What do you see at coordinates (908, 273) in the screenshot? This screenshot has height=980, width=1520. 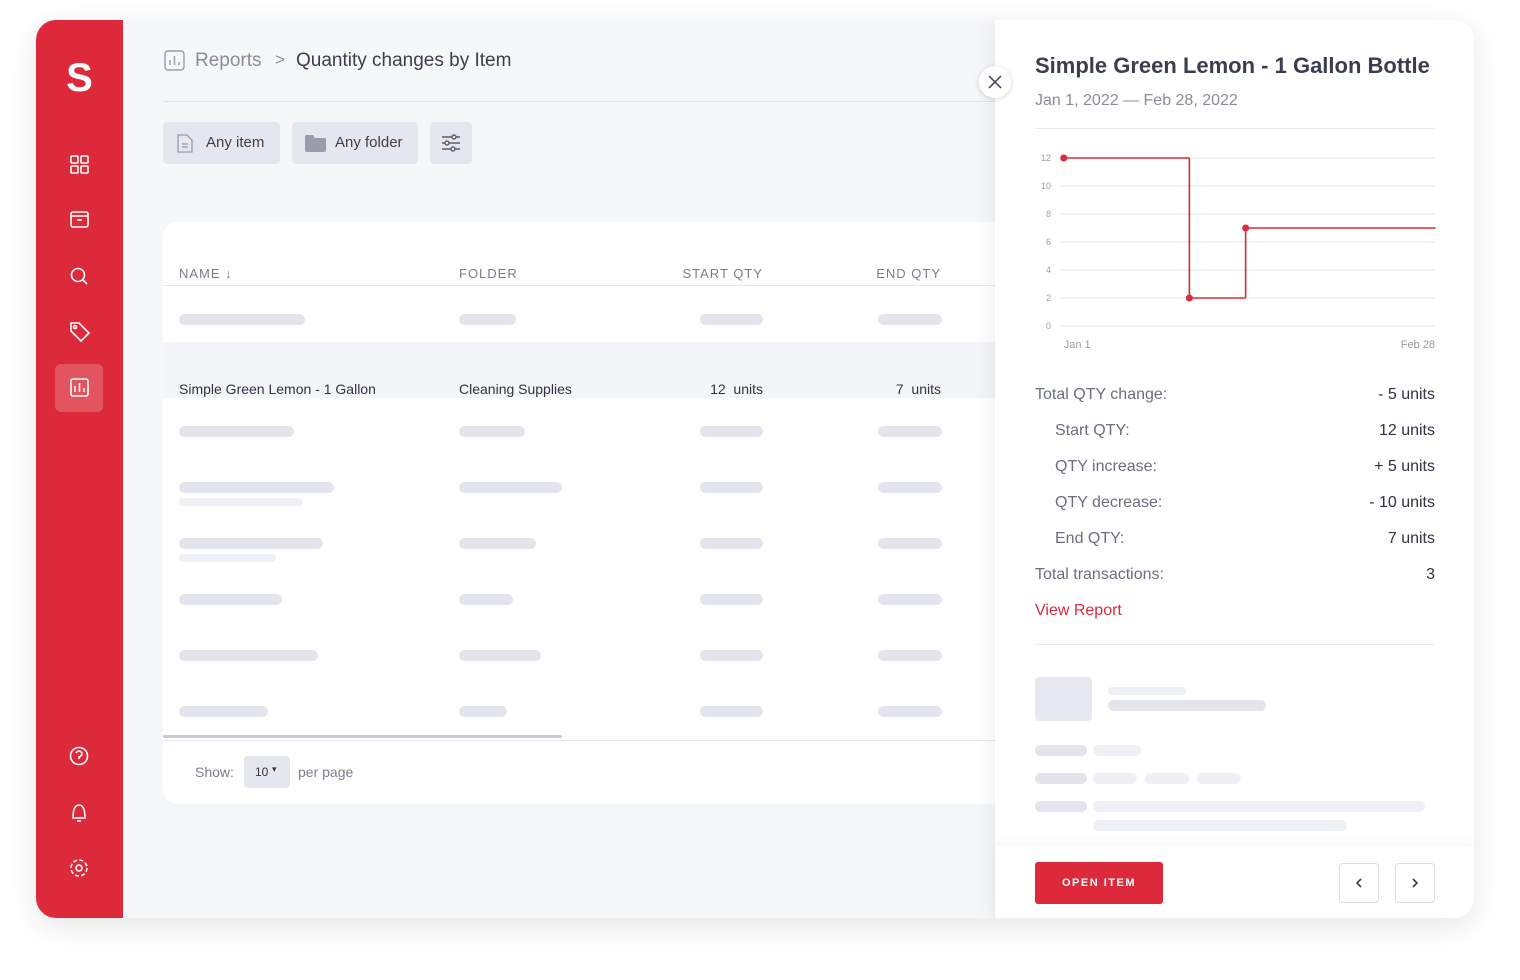 I see `column-header: END QTY` at bounding box center [908, 273].